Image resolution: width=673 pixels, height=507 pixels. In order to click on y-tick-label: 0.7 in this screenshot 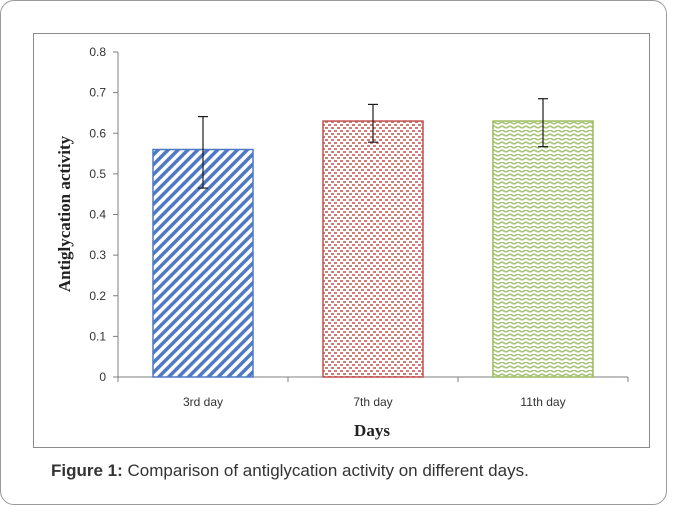, I will do `click(97, 93)`.